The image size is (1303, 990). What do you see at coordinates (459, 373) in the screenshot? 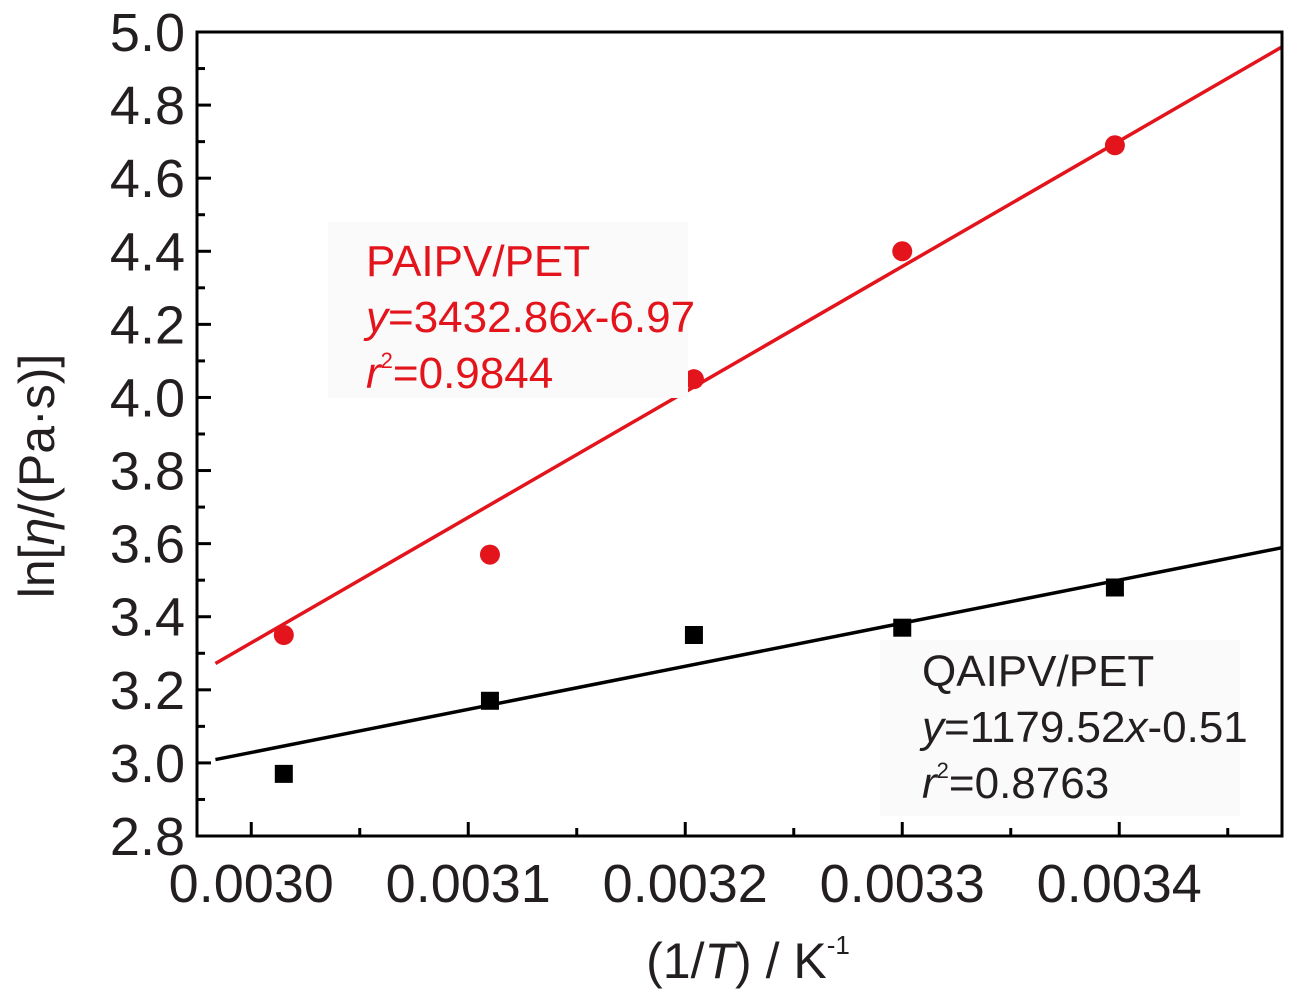
I see `paipv-r2: r2=0.9844` at bounding box center [459, 373].